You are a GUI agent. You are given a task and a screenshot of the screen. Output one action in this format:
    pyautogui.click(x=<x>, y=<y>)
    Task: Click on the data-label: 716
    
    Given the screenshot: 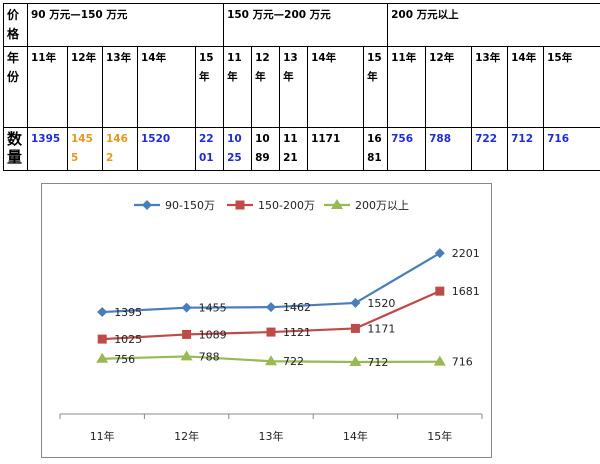 What is the action you would take?
    pyautogui.click(x=462, y=362)
    